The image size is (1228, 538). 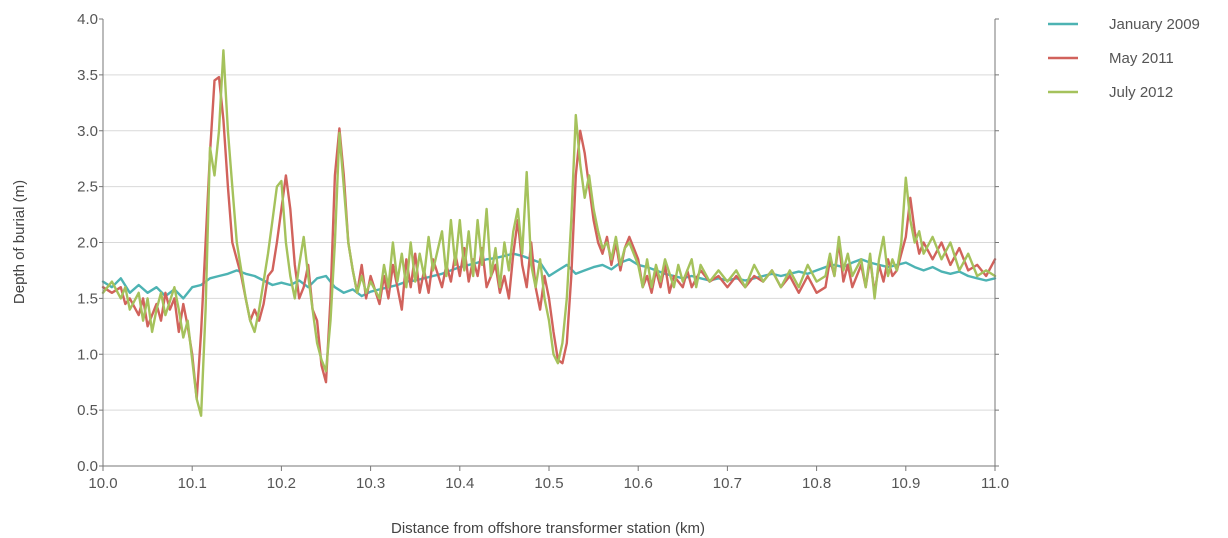 I want to click on series-line-january-2009, so click(x=549, y=276).